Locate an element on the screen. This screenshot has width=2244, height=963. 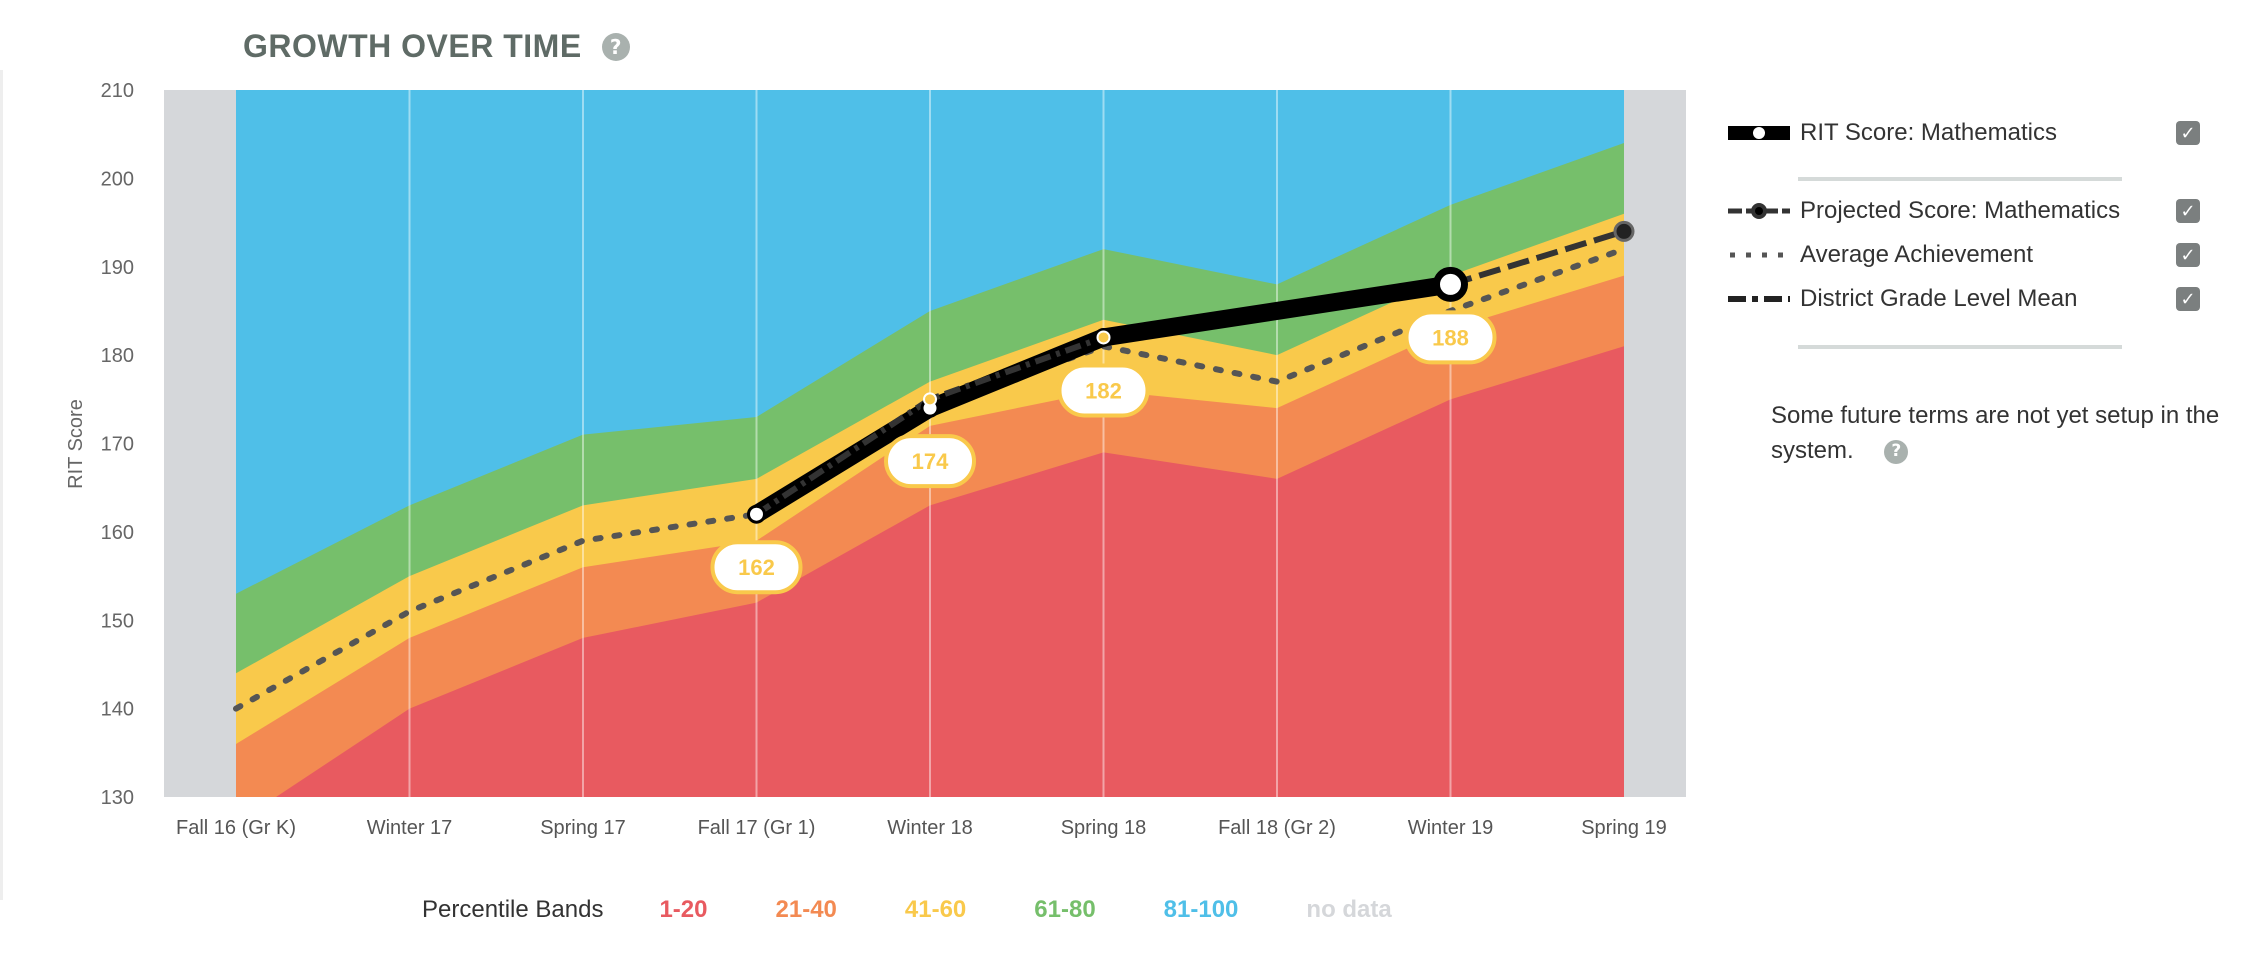
band-41-60: 41-60 is located at coordinates (935, 909).